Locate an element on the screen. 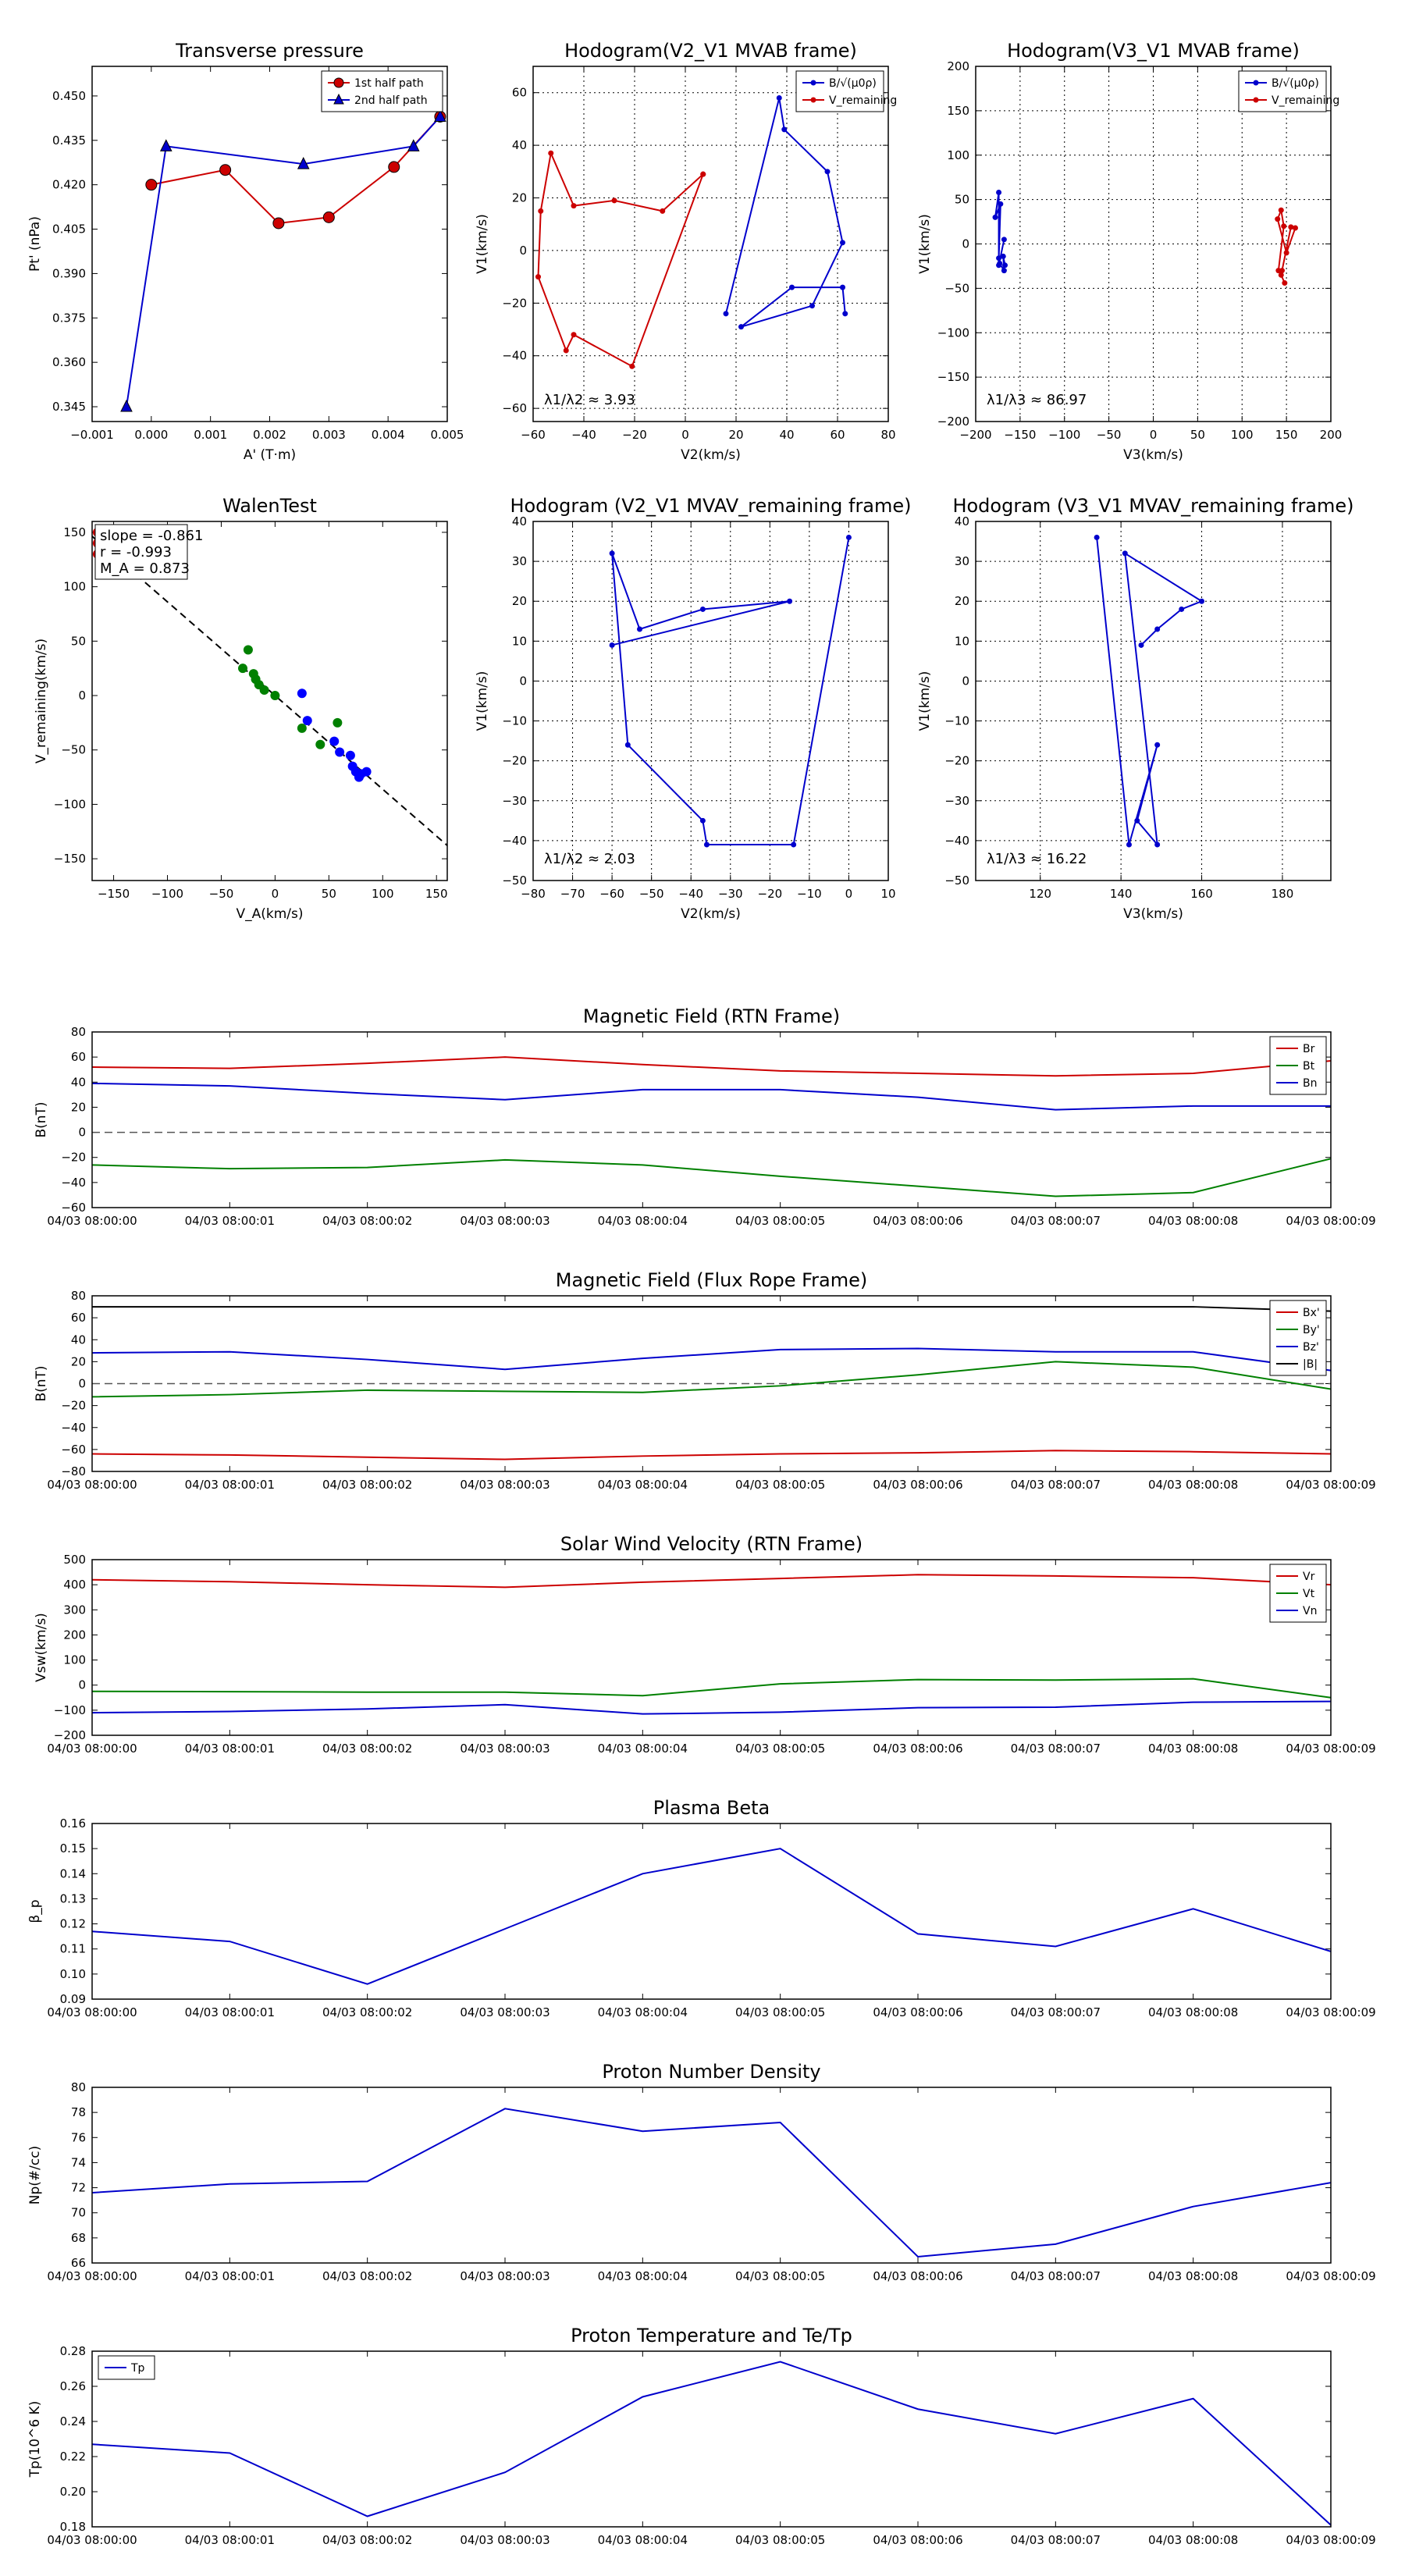 This screenshot has height=2576, width=1405. stats-line: r = -0.993 is located at coordinates (136, 552).